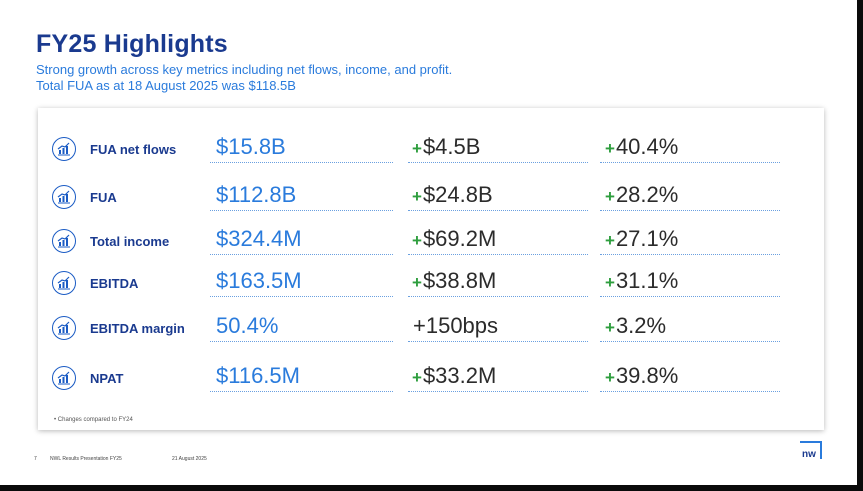 The image size is (863, 491). Describe the element at coordinates (189, 459) in the screenshot. I see `presentation-date: 21 August 2025` at that location.